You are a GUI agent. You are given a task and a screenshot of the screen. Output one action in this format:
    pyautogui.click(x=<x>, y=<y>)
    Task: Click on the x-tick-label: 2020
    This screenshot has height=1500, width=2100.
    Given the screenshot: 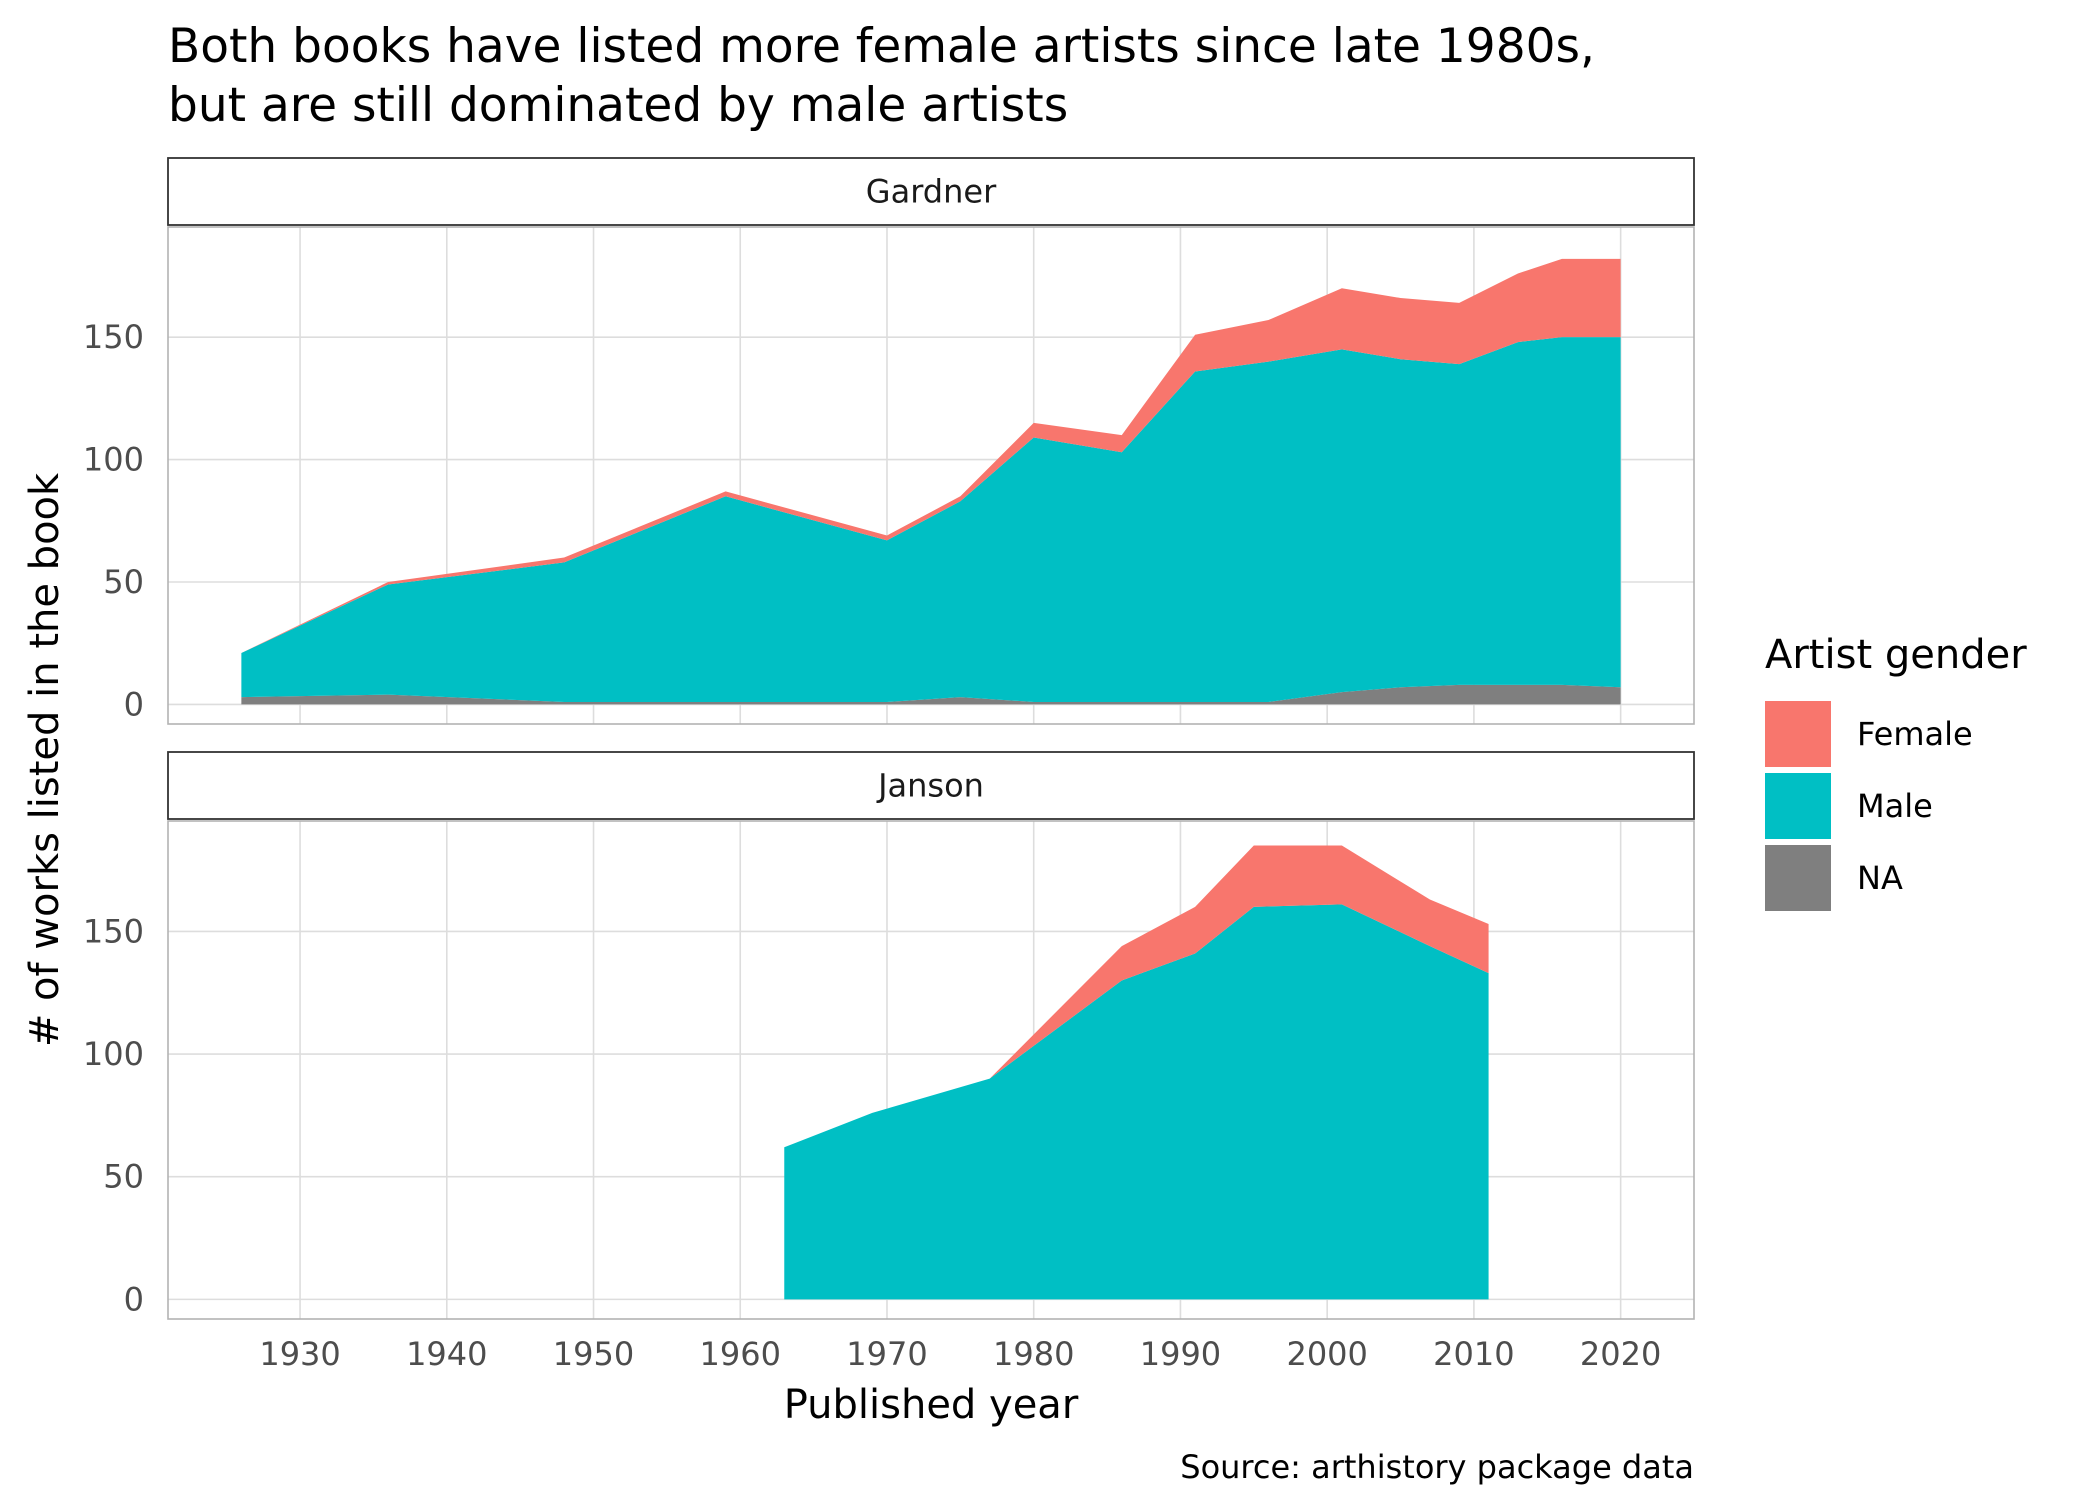 What is the action you would take?
    pyautogui.click(x=1620, y=1354)
    